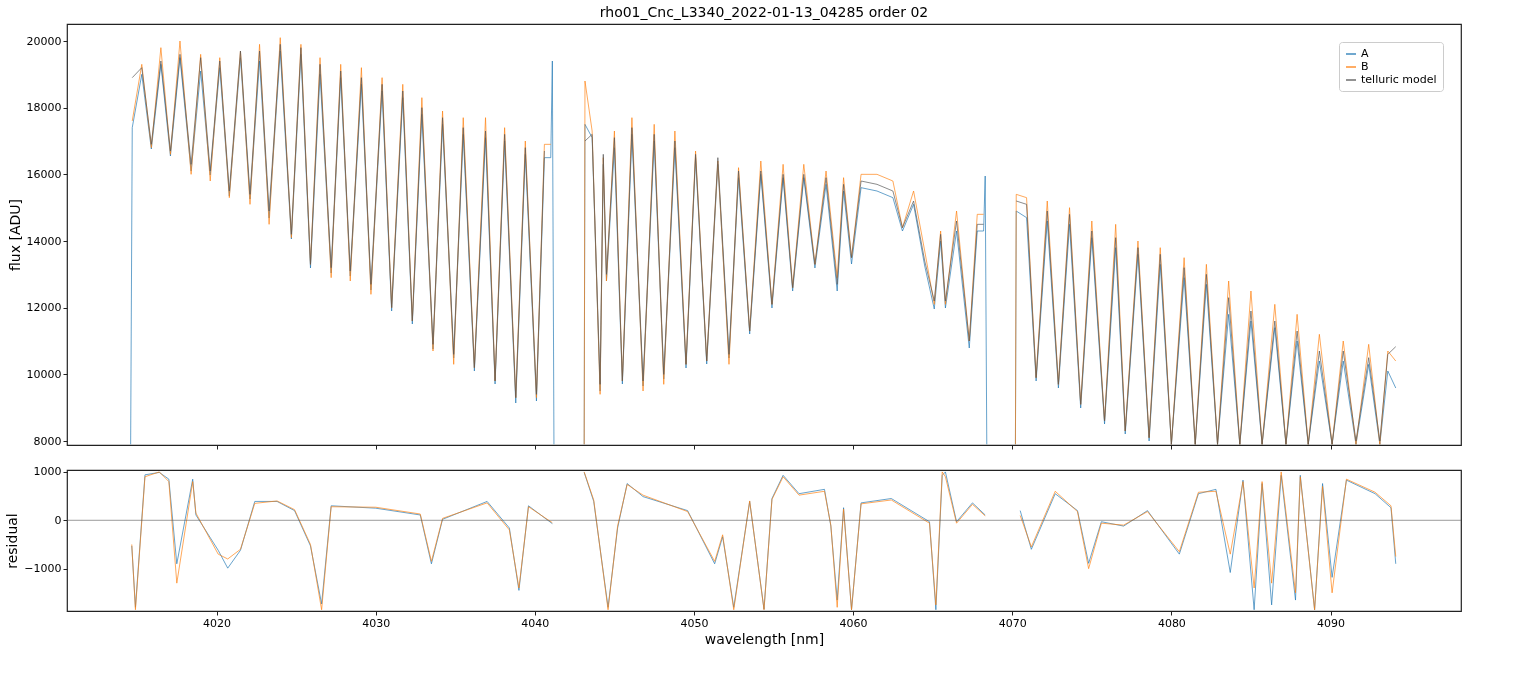 Image resolution: width=1523 pixels, height=696 pixels. What do you see at coordinates (47, 472) in the screenshot?
I see `y-tick-label: 1000` at bounding box center [47, 472].